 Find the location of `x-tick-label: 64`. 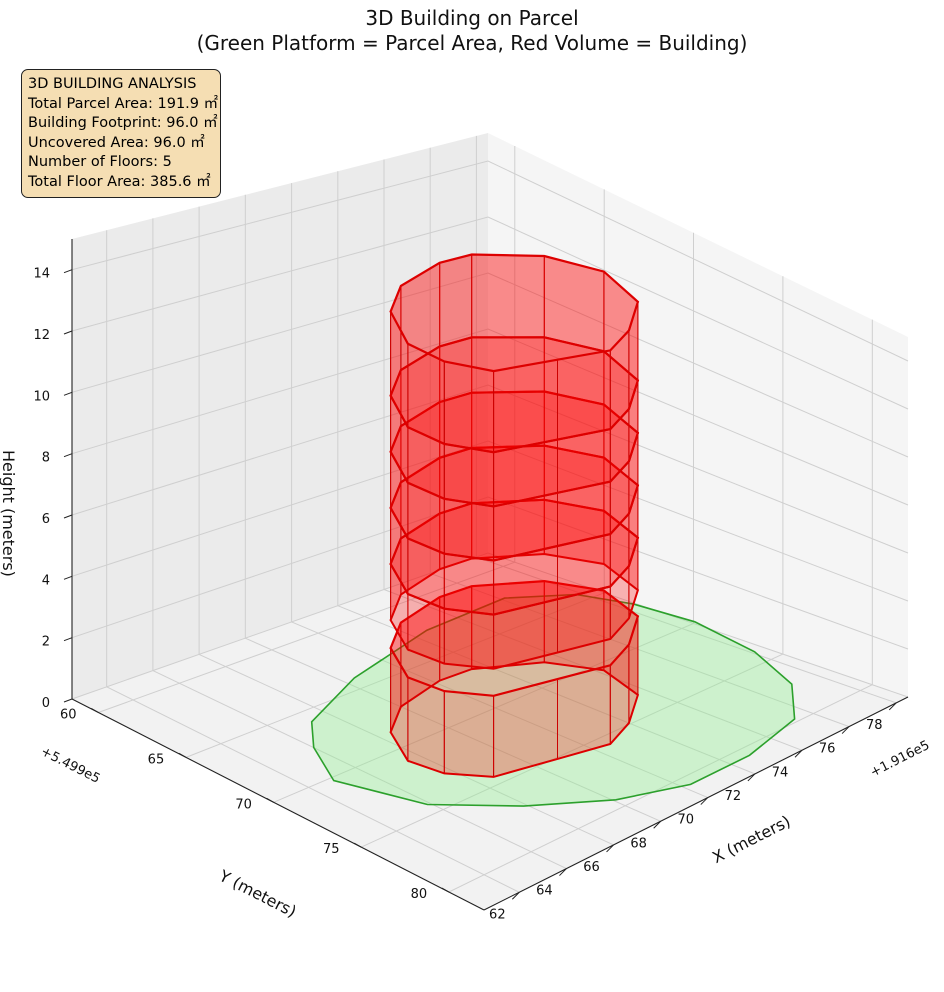

x-tick-label: 64 is located at coordinates (544, 891).